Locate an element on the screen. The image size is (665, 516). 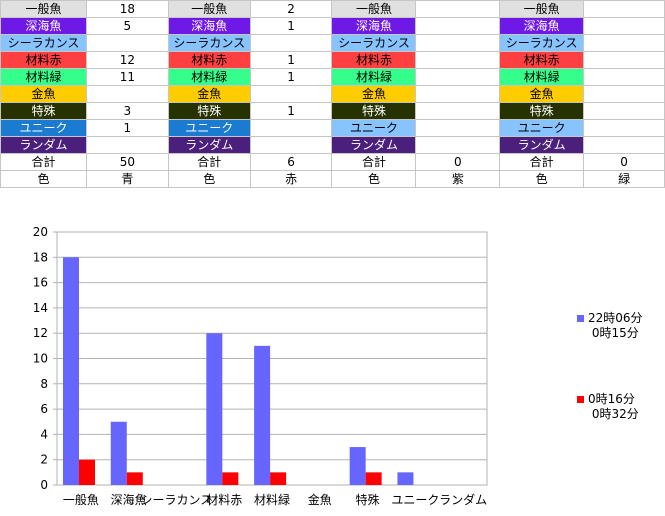
value-cell: 赤 is located at coordinates (291, 179).